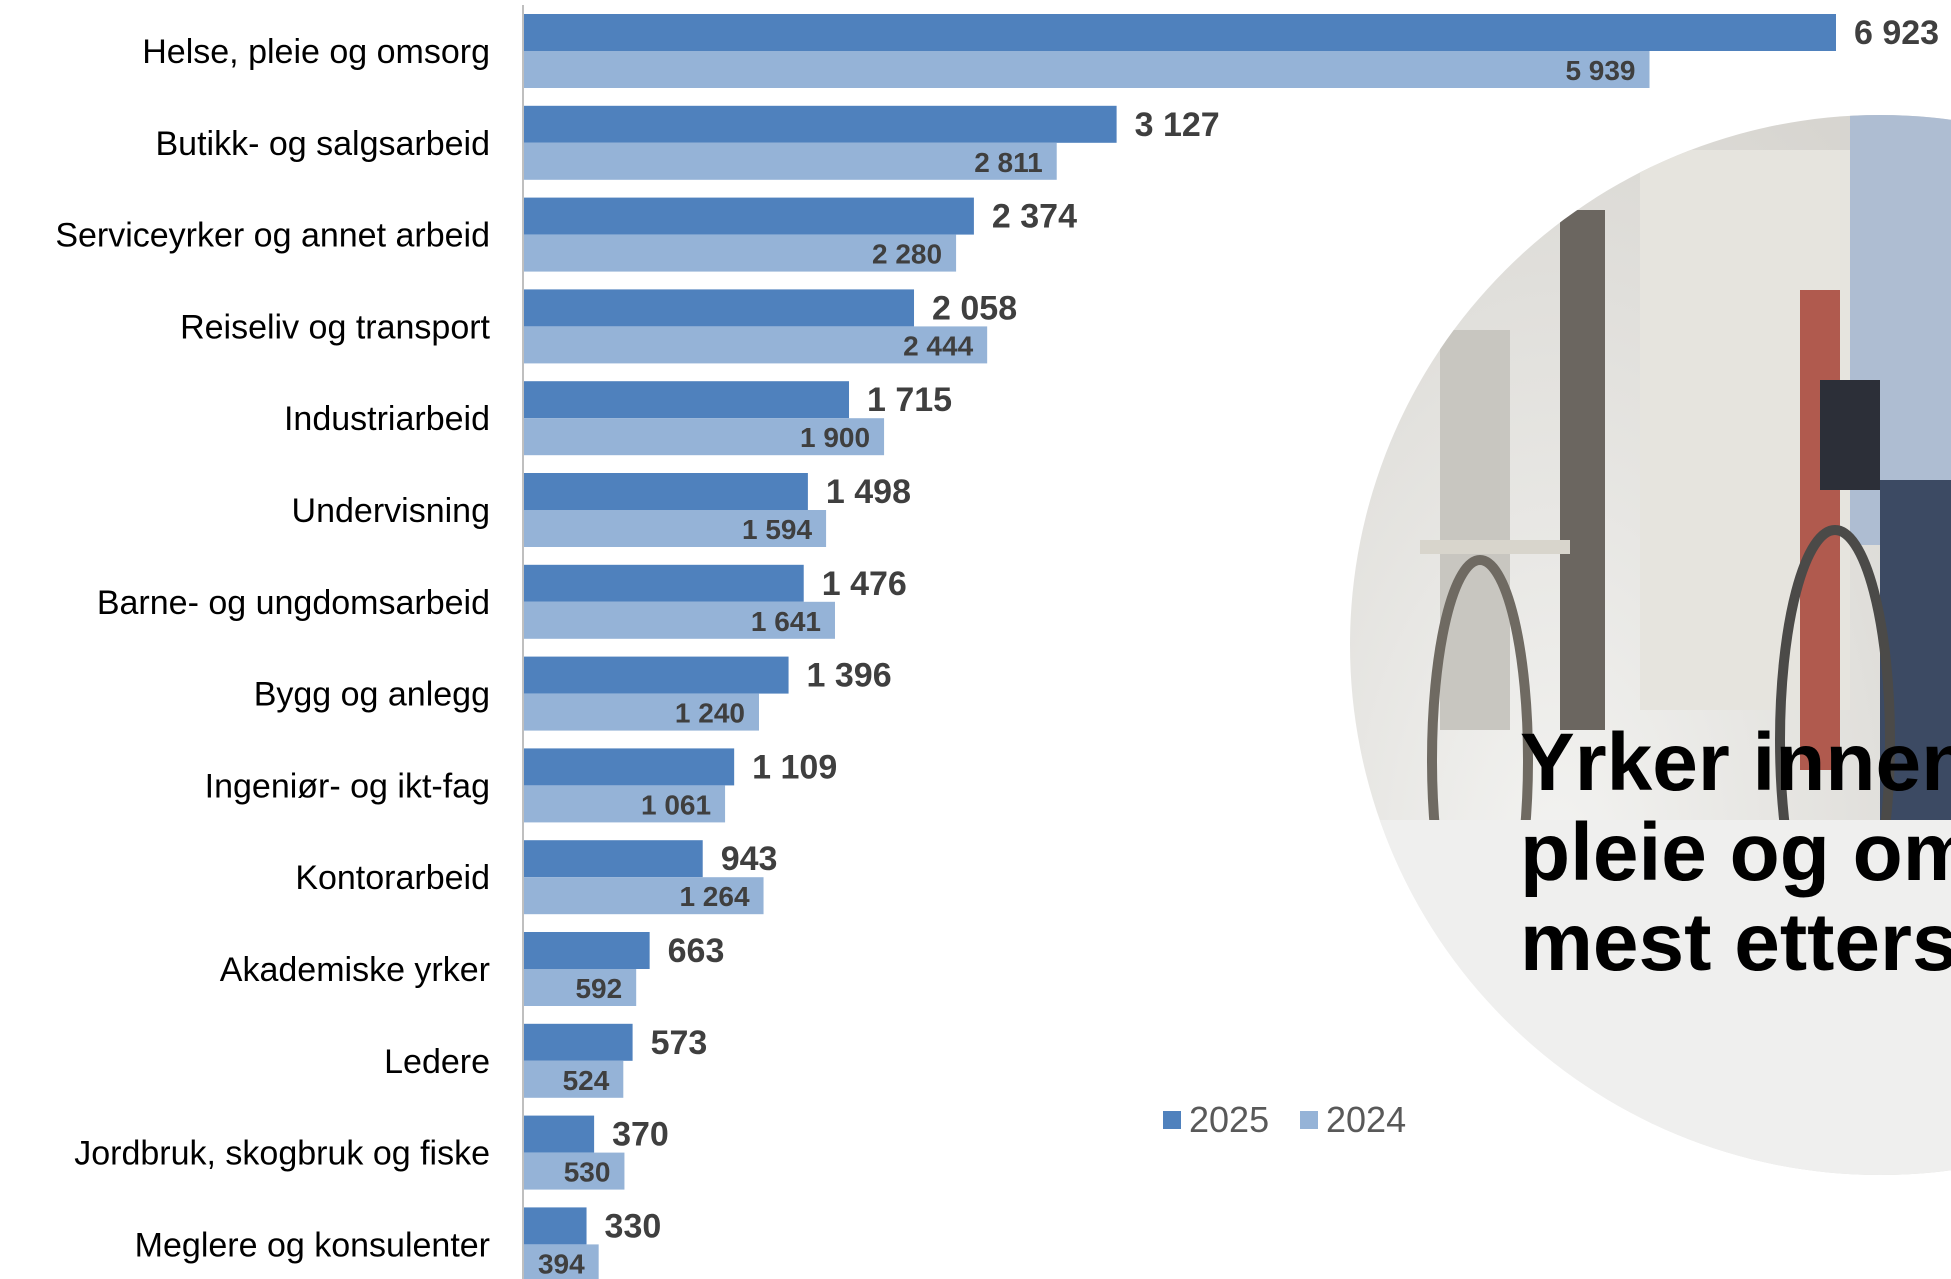 Image resolution: width=1951 pixels, height=1279 pixels. What do you see at coordinates (714, 896) in the screenshot?
I see `value-label-2024-kontorarbeid: 1 264` at bounding box center [714, 896].